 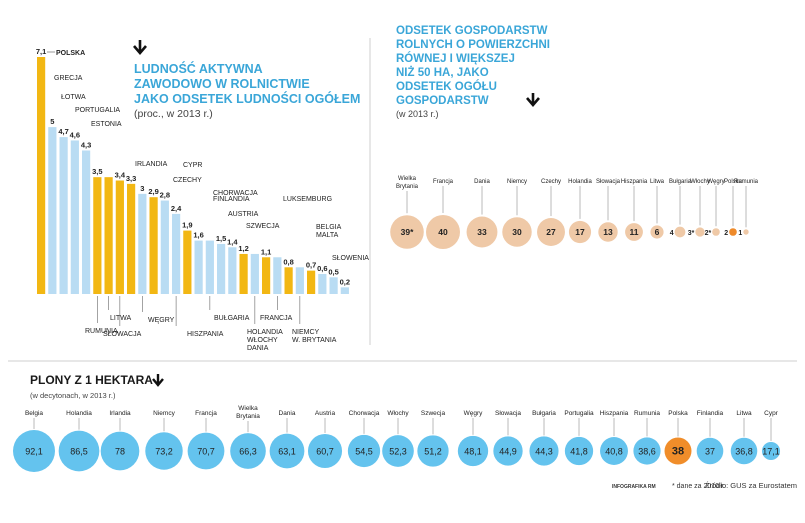 I want to click on ludnosc-subtitle: (proc., w 2013 r.), so click(x=173, y=114).